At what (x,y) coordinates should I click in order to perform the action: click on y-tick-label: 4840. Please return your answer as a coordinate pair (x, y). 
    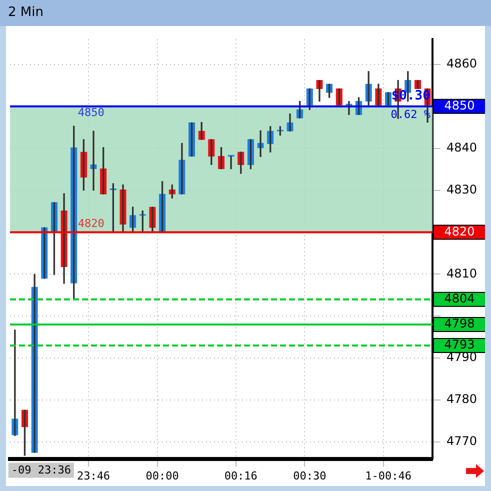
    Looking at the image, I should click on (462, 147).